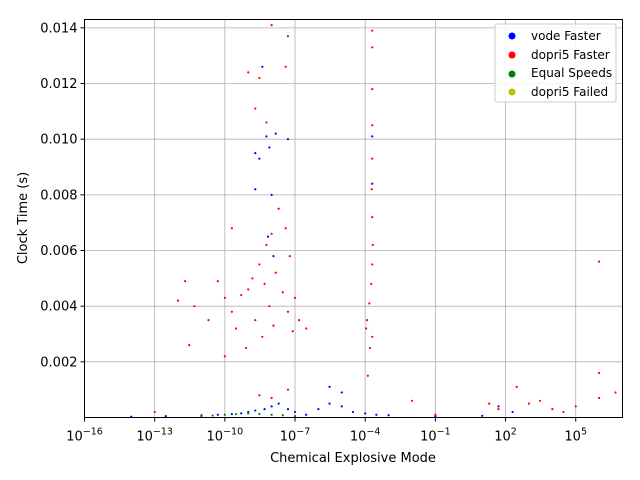 This screenshot has width=640, height=480. What do you see at coordinates (248, 415) in the screenshot?
I see `series-equal-speeds` at bounding box center [248, 415].